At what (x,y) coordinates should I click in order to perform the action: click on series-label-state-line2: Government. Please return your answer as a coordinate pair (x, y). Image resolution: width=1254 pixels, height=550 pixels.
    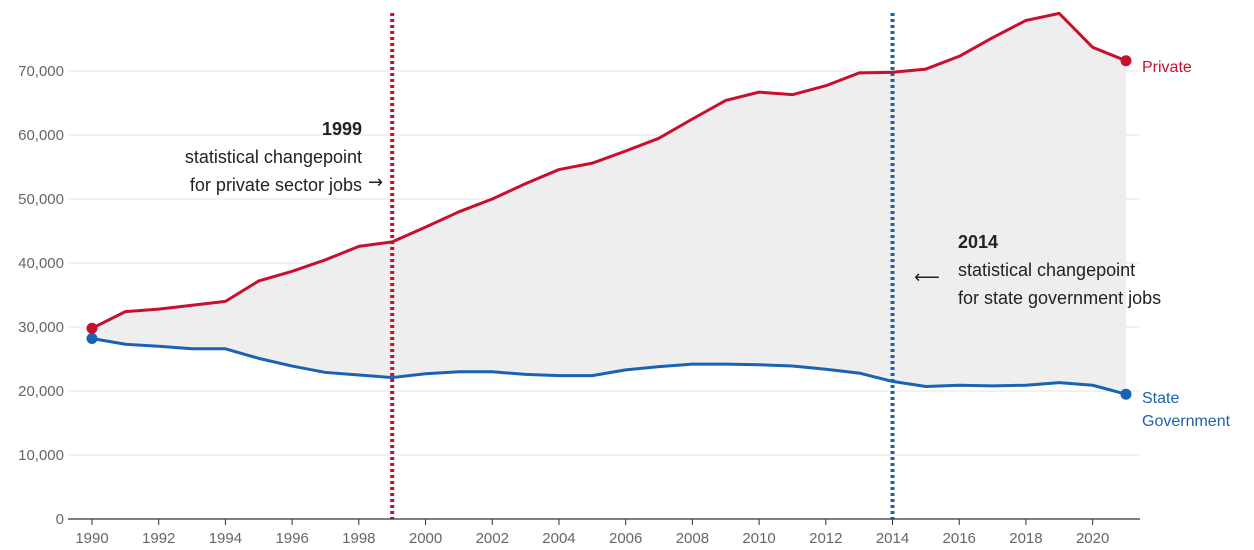
    Looking at the image, I should click on (1186, 421).